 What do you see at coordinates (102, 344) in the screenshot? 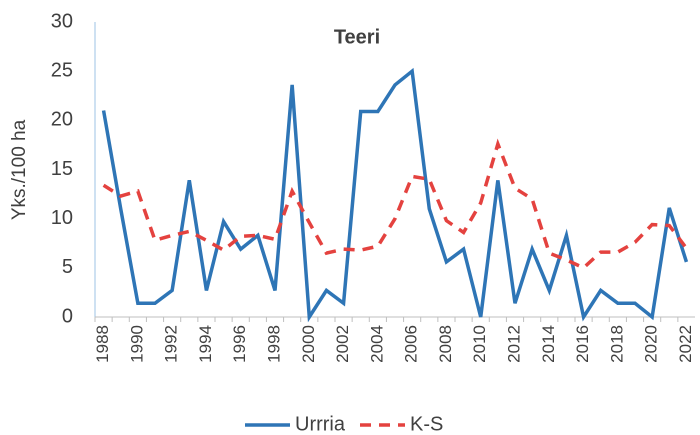
I see `x-tick-label: 1988` at bounding box center [102, 344].